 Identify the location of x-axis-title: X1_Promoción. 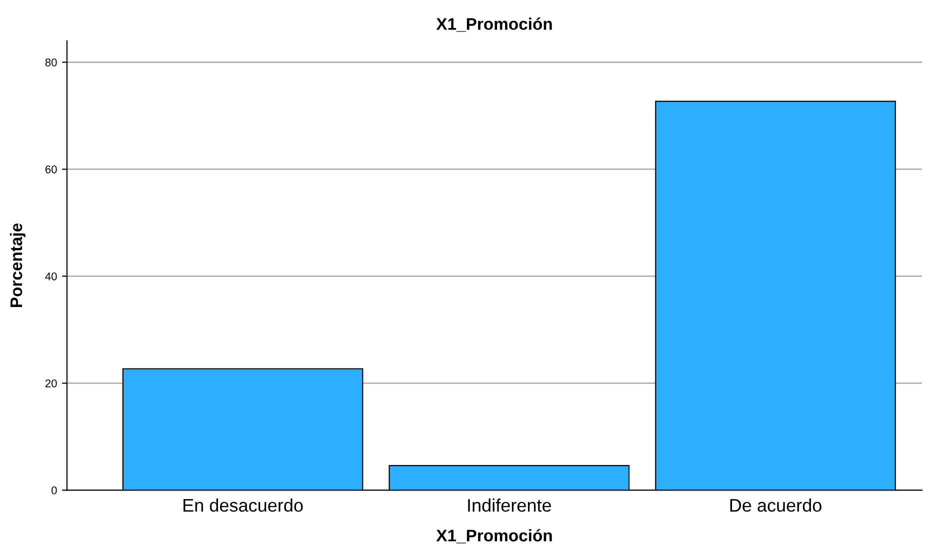
(494, 536).